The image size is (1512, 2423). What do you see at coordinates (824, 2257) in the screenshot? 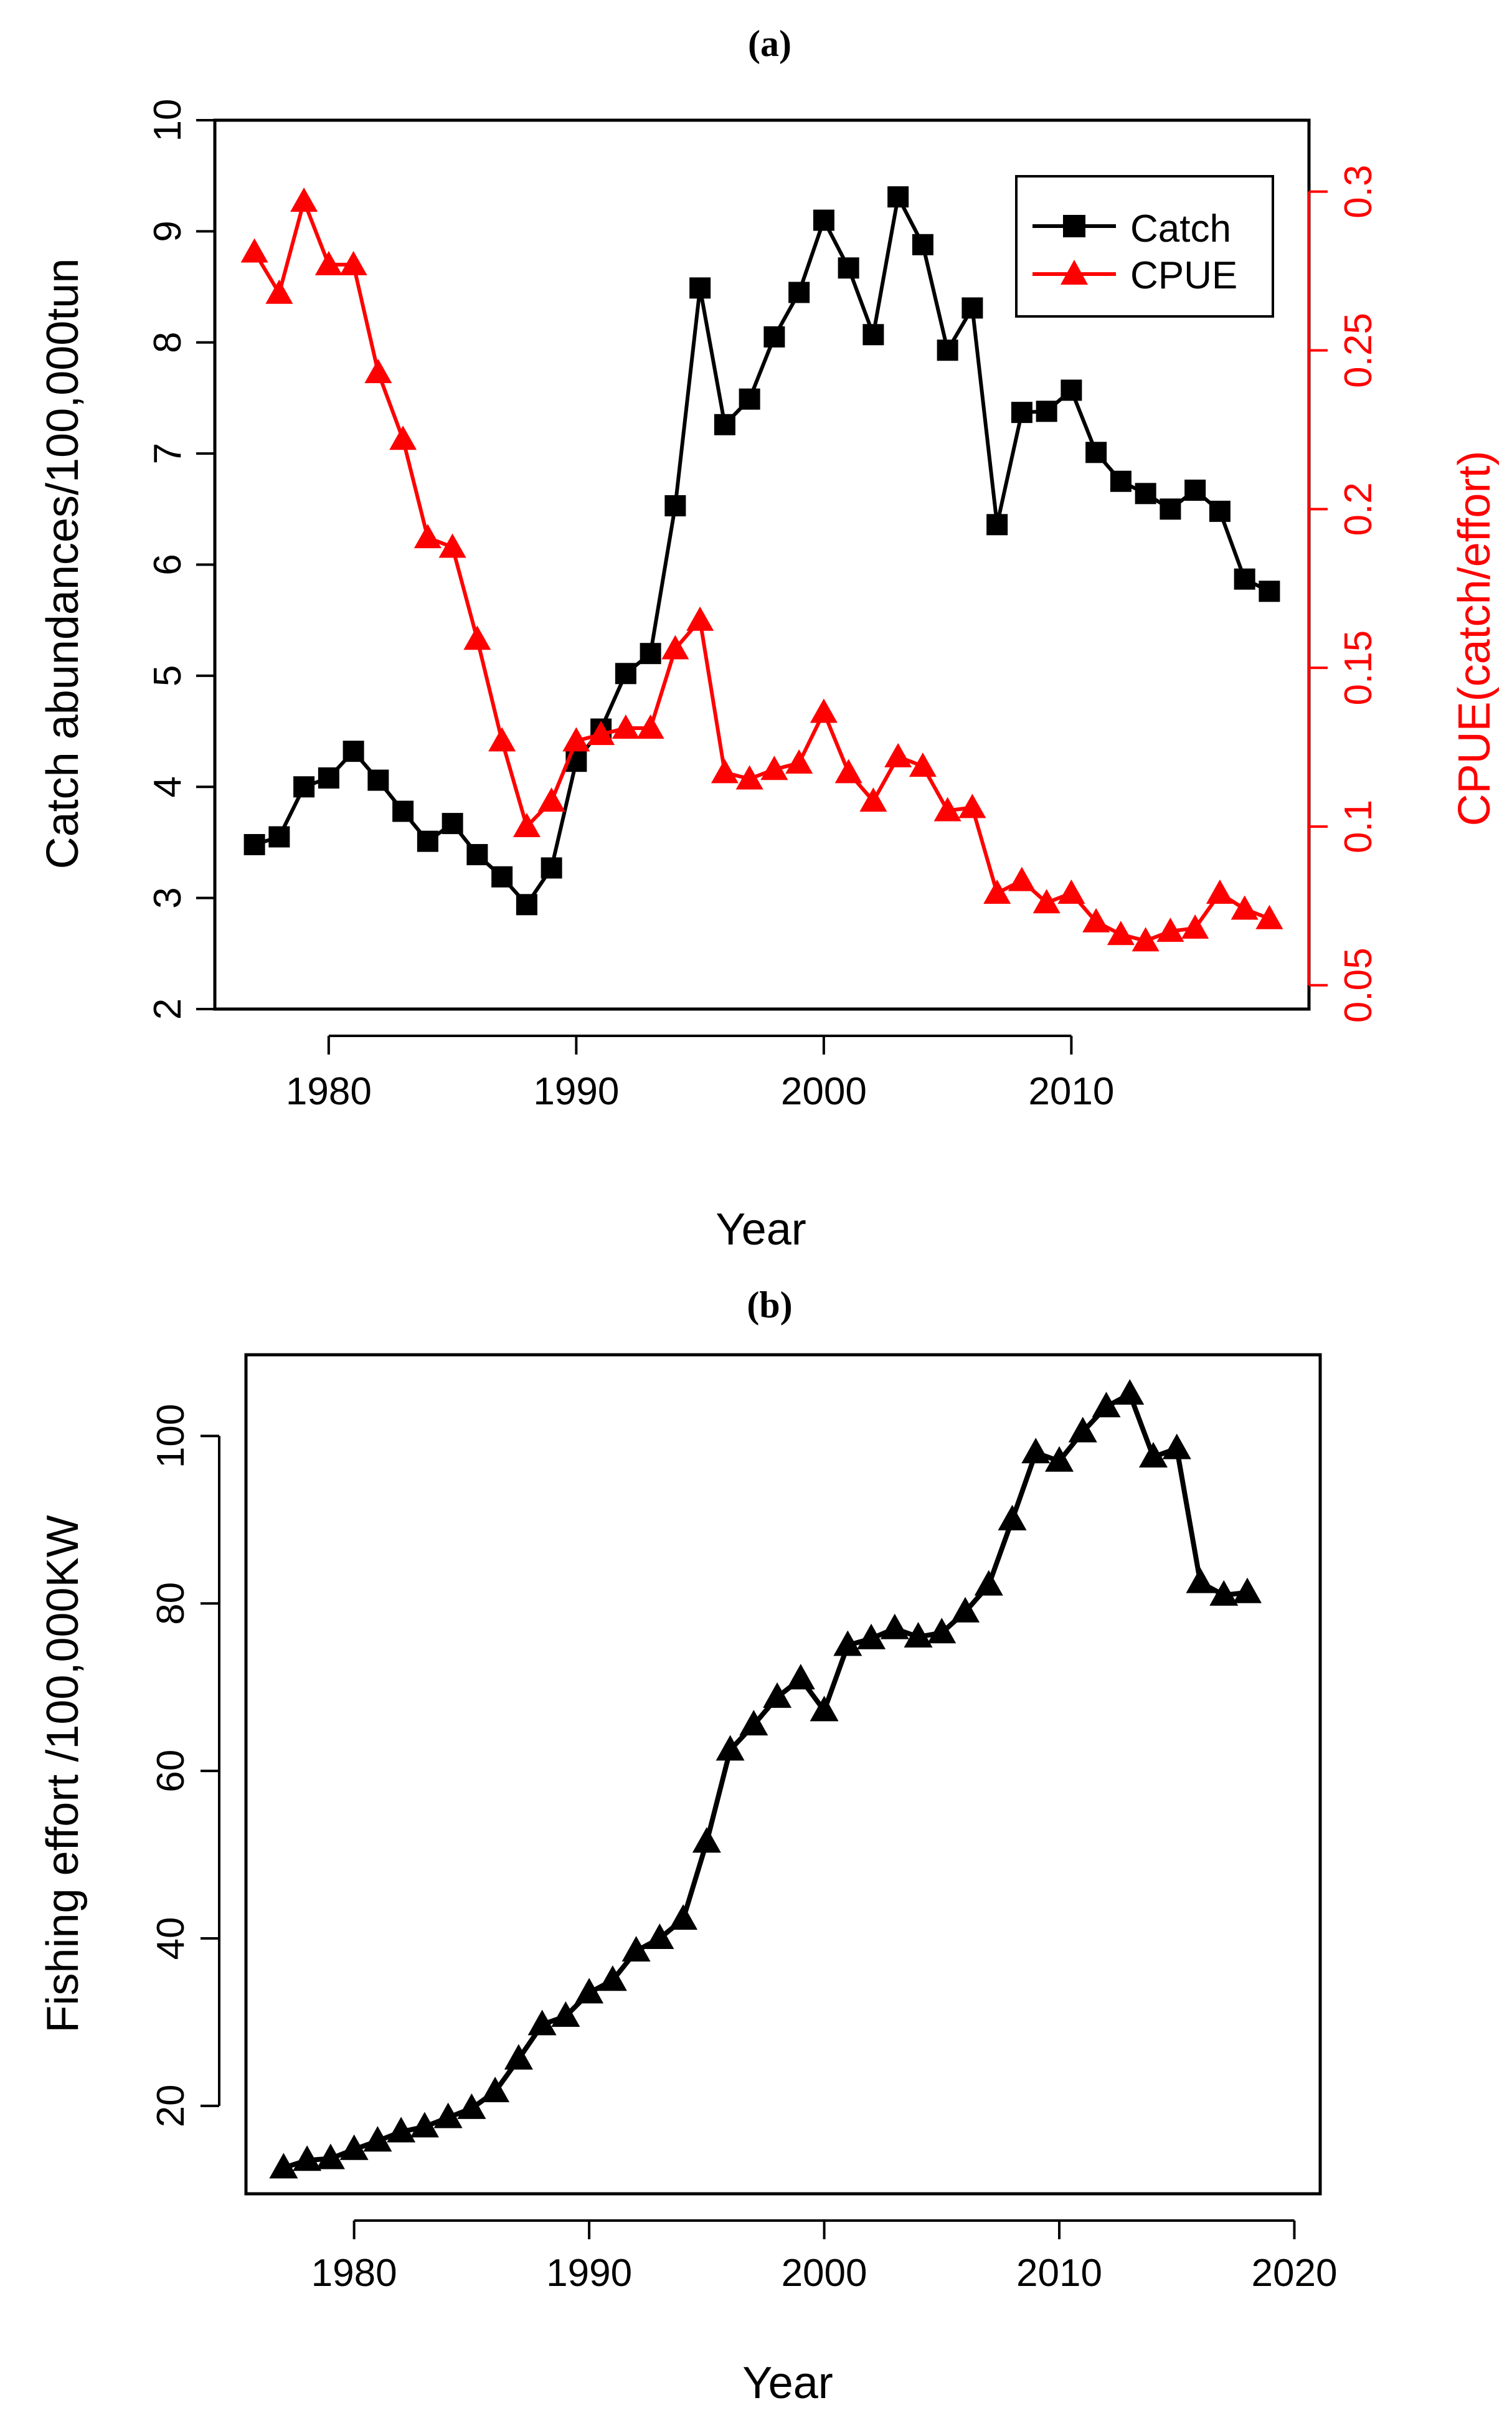
I see `panel-b-x-axis: 1980 1990 2000 2010 2020` at bounding box center [824, 2257].